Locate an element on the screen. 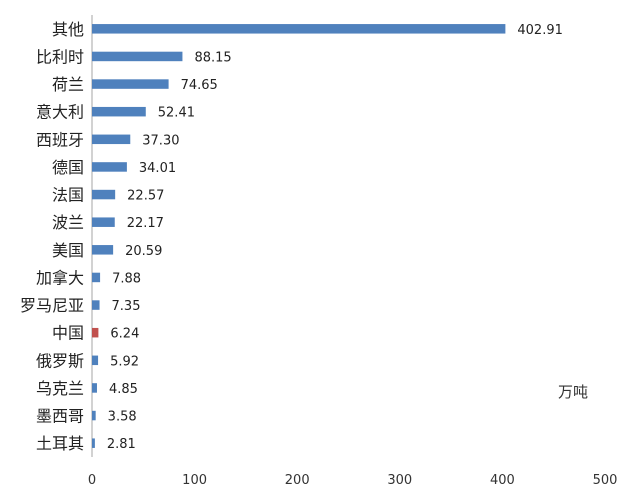  value-label: 3.58 is located at coordinates (122, 417).